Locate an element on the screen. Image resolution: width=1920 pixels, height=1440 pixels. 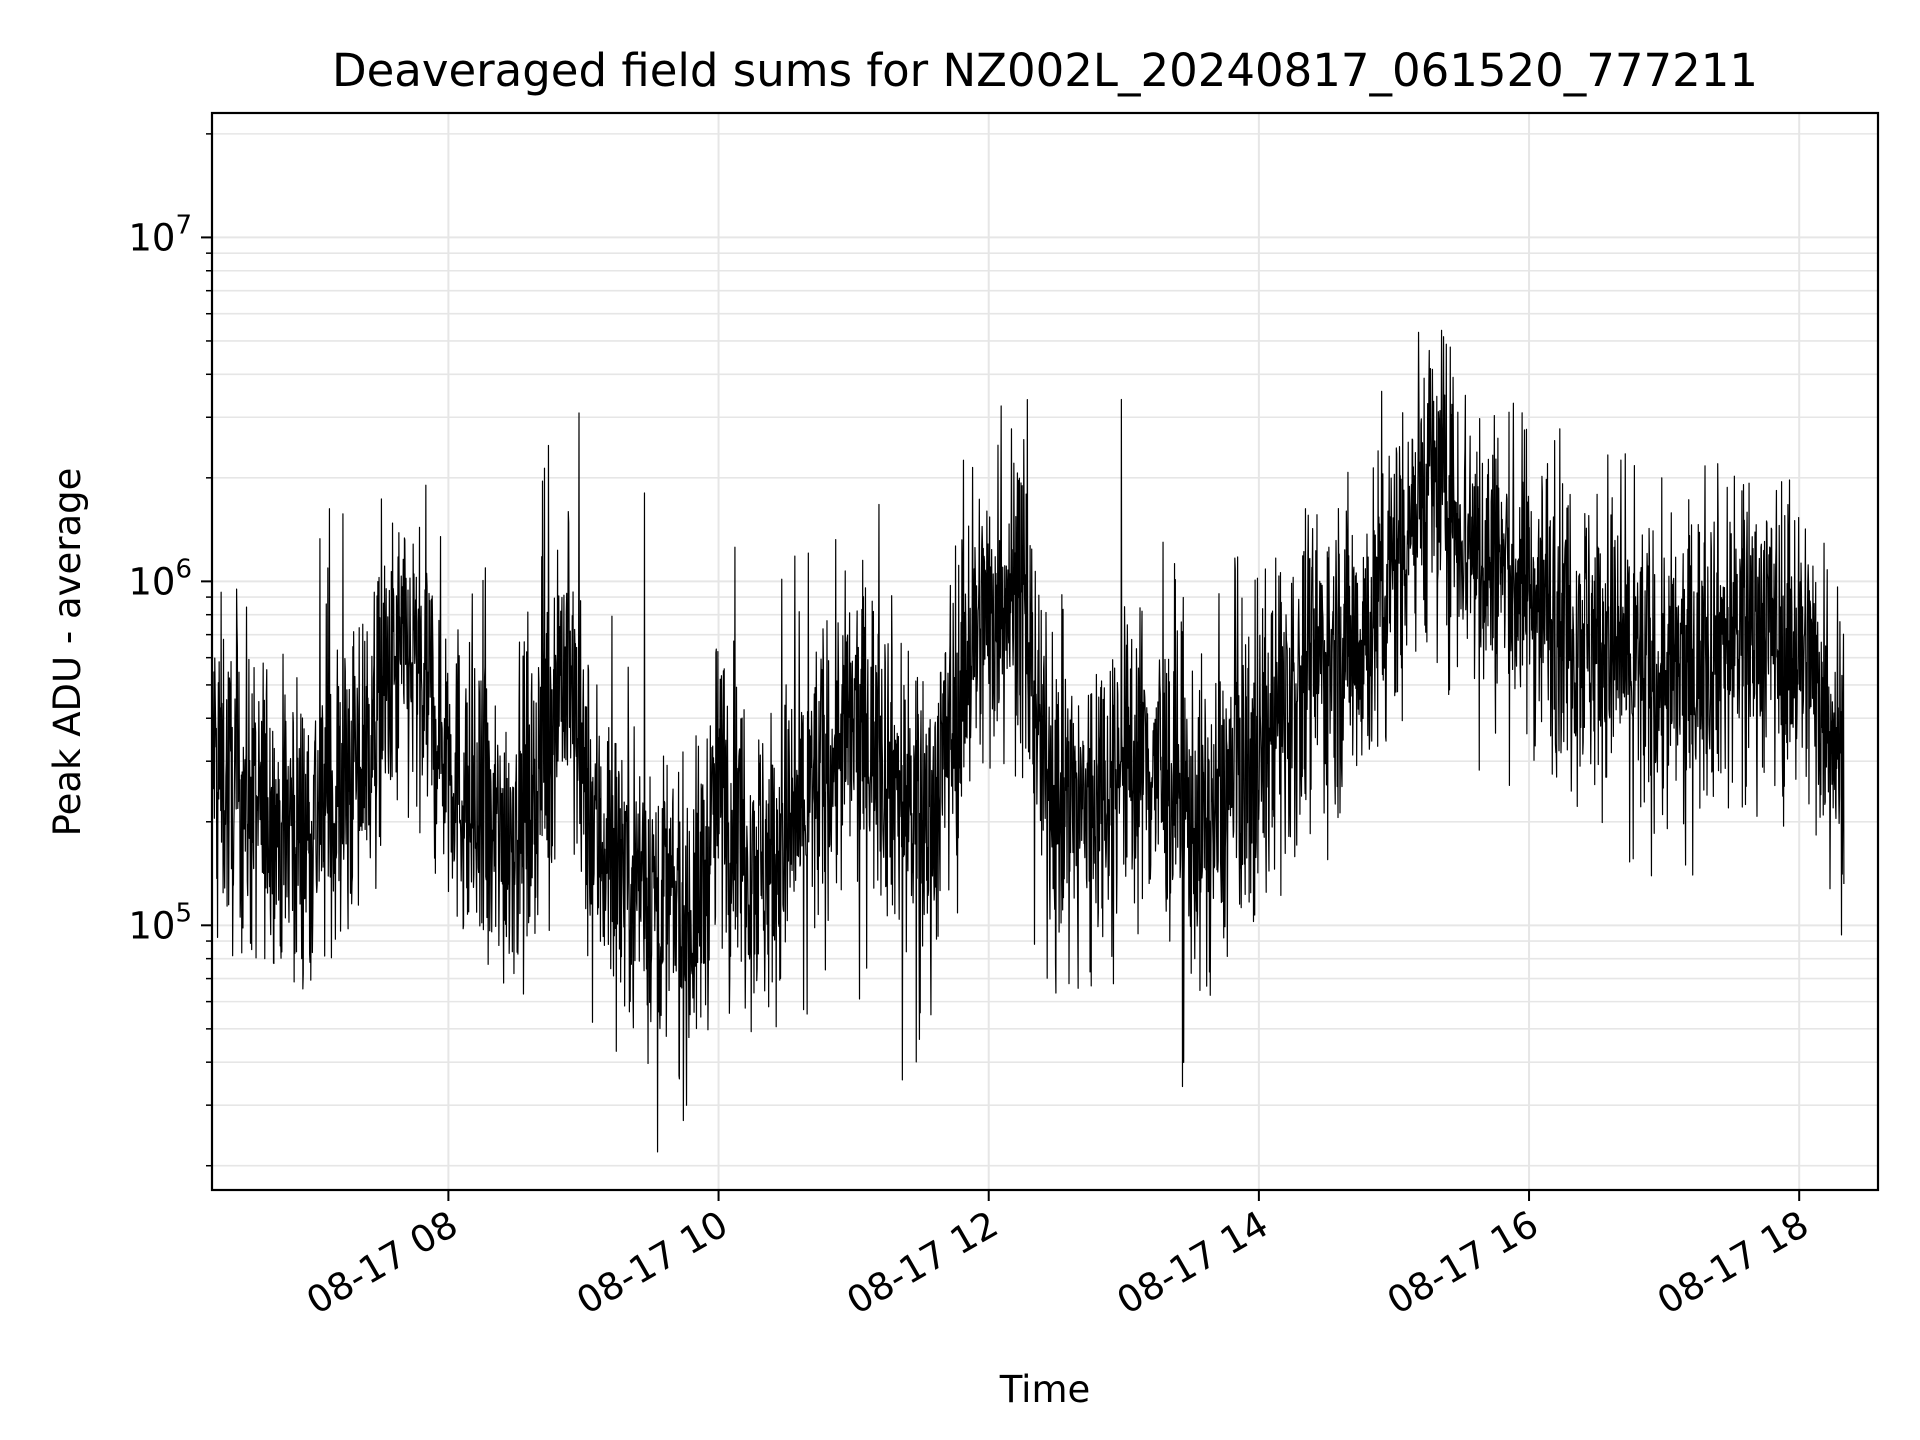
y-axis-label: Peak ADU - average is located at coordinates (67, 652).